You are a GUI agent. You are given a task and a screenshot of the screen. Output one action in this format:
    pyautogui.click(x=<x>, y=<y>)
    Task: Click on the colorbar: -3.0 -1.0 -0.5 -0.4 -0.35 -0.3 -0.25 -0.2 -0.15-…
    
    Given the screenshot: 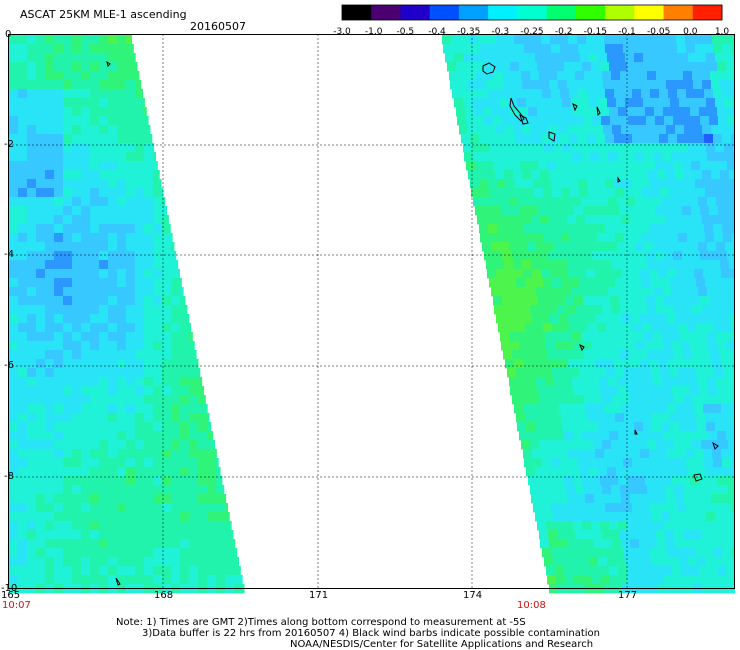 What is the action you would take?
    pyautogui.click(x=531, y=20)
    